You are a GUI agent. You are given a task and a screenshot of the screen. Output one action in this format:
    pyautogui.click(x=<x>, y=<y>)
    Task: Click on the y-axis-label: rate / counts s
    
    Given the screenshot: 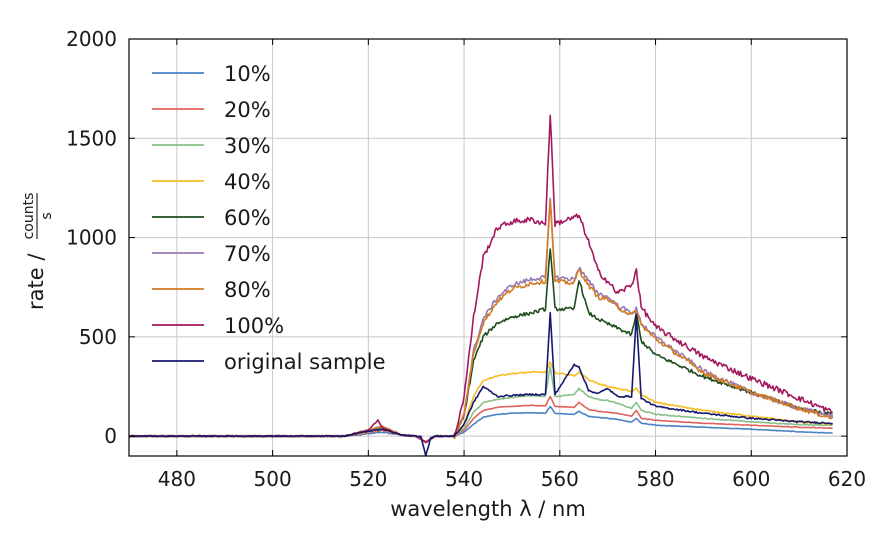 What is the action you would take?
    pyautogui.click(x=38, y=251)
    